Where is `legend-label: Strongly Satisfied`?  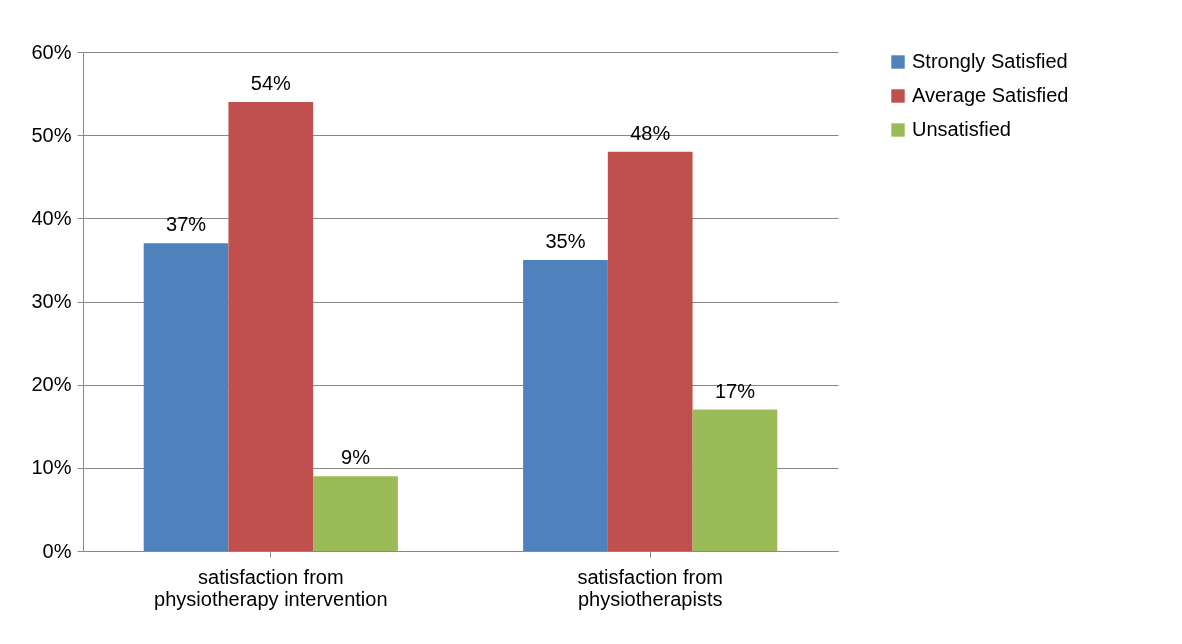 legend-label: Strongly Satisfied is located at coordinates (990, 61).